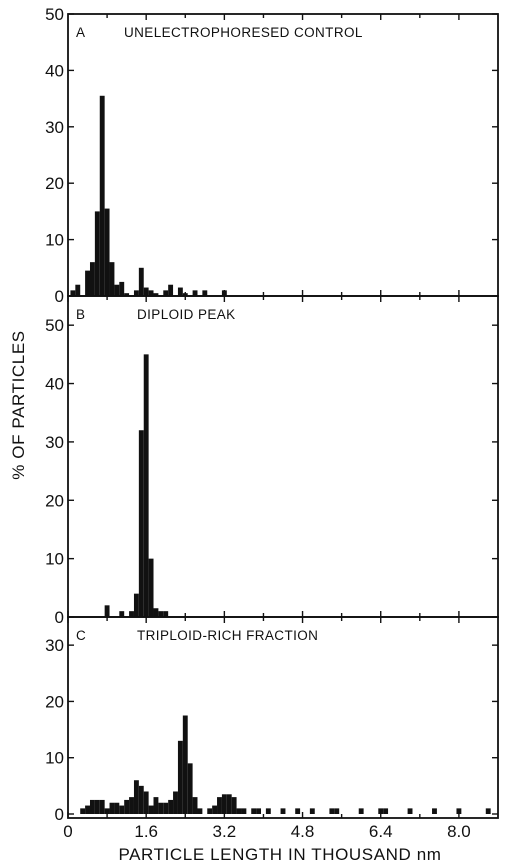 The width and height of the screenshot is (506, 865). What do you see at coordinates (146, 831) in the screenshot?
I see `x-tick-label: 1.6` at bounding box center [146, 831].